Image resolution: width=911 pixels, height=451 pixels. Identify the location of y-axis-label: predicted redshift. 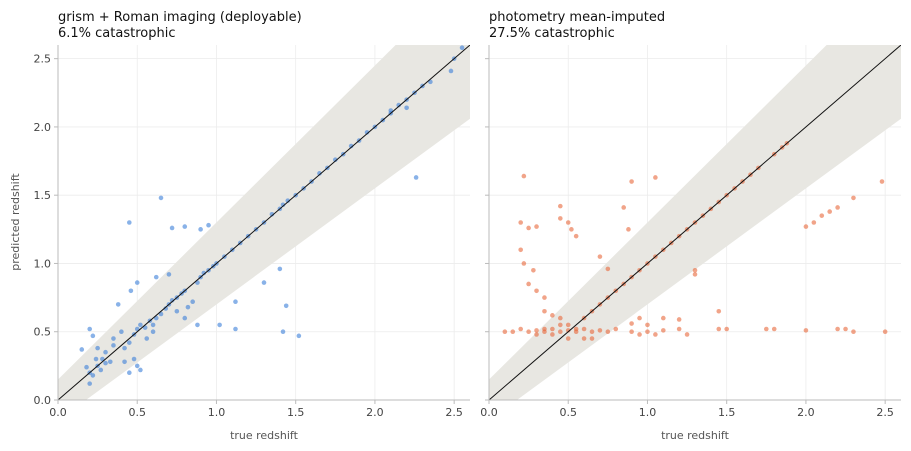
(15, 222).